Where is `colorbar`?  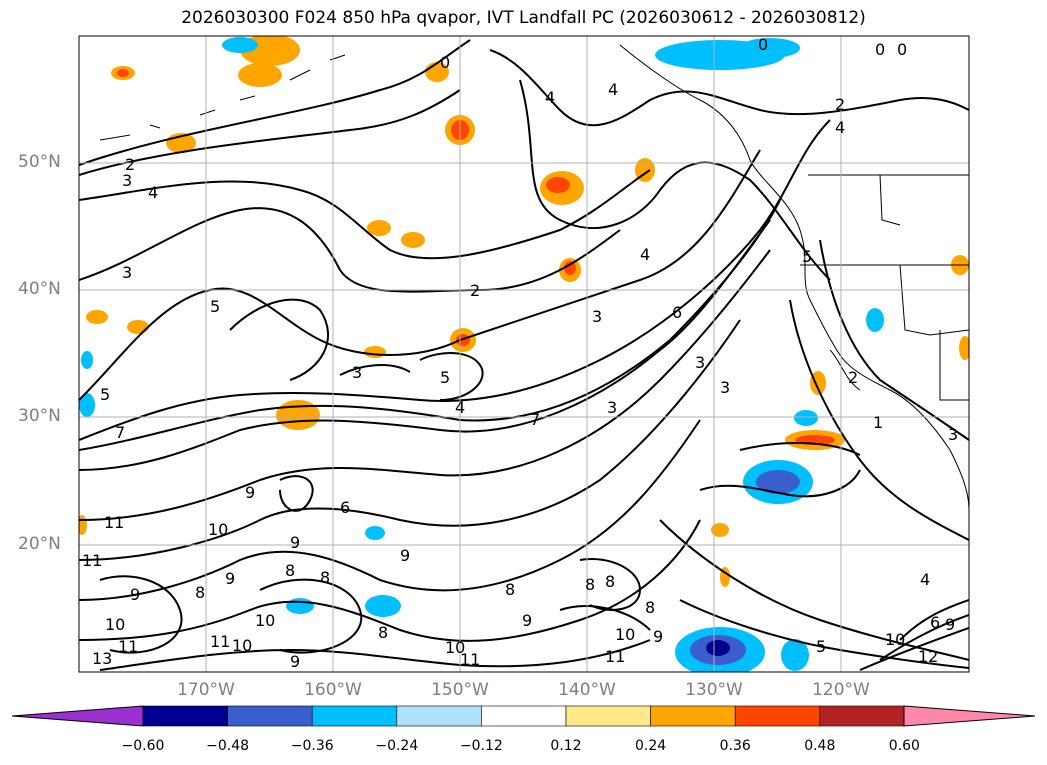
colorbar is located at coordinates (523, 716).